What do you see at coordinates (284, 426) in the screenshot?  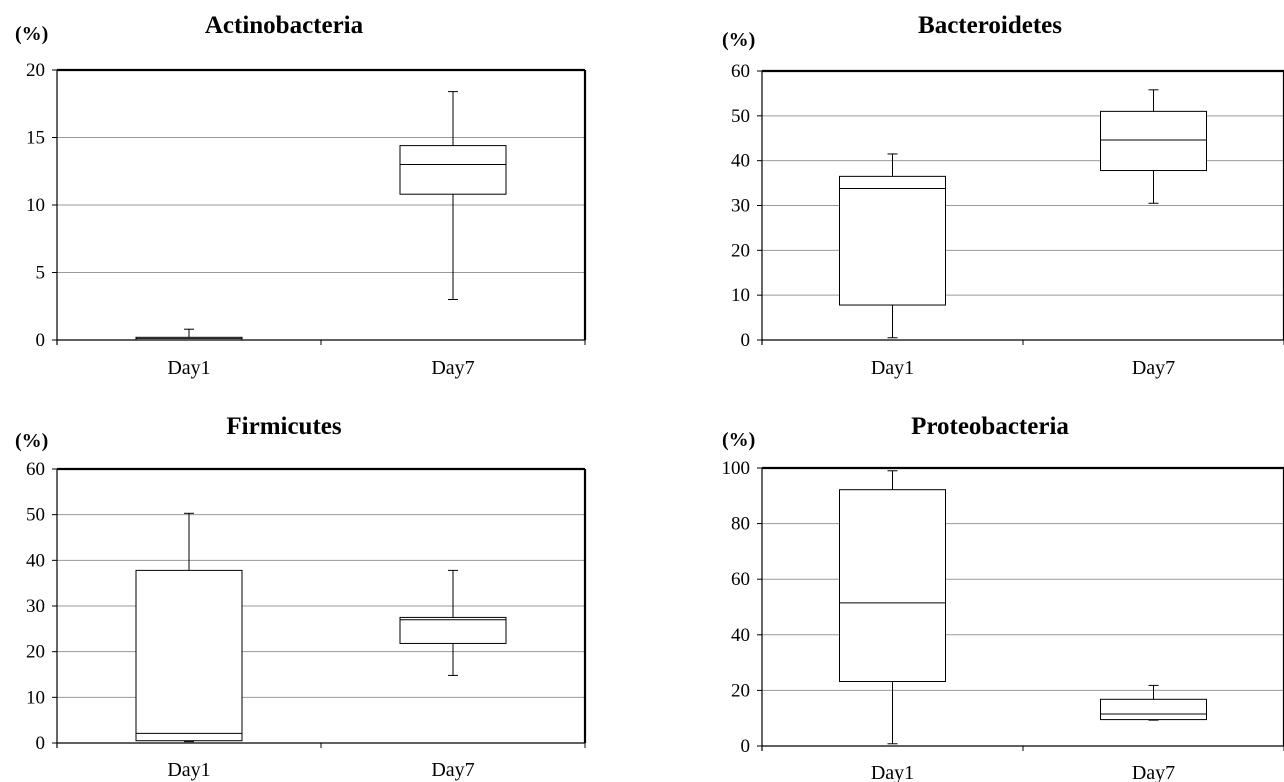 I see `chart-title: Firmicutes` at bounding box center [284, 426].